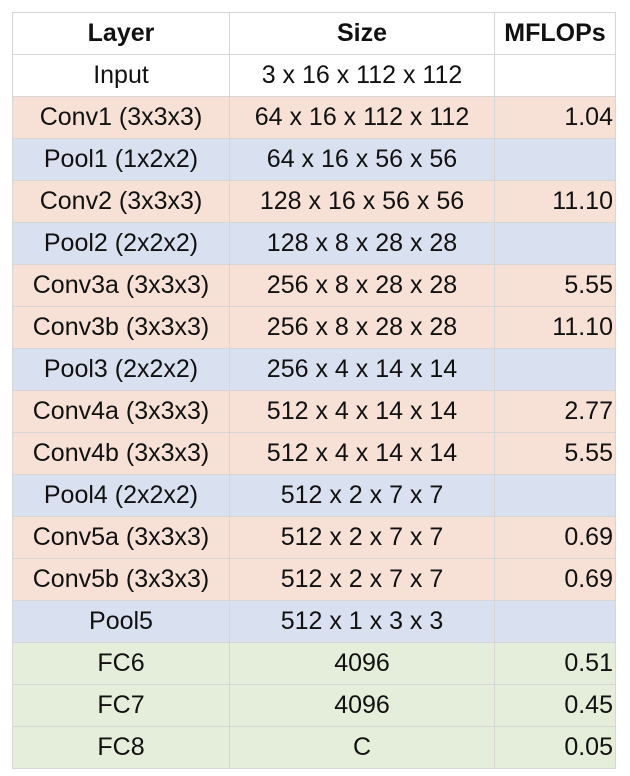  What do you see at coordinates (362, 747) in the screenshot?
I see `size-cell: C` at bounding box center [362, 747].